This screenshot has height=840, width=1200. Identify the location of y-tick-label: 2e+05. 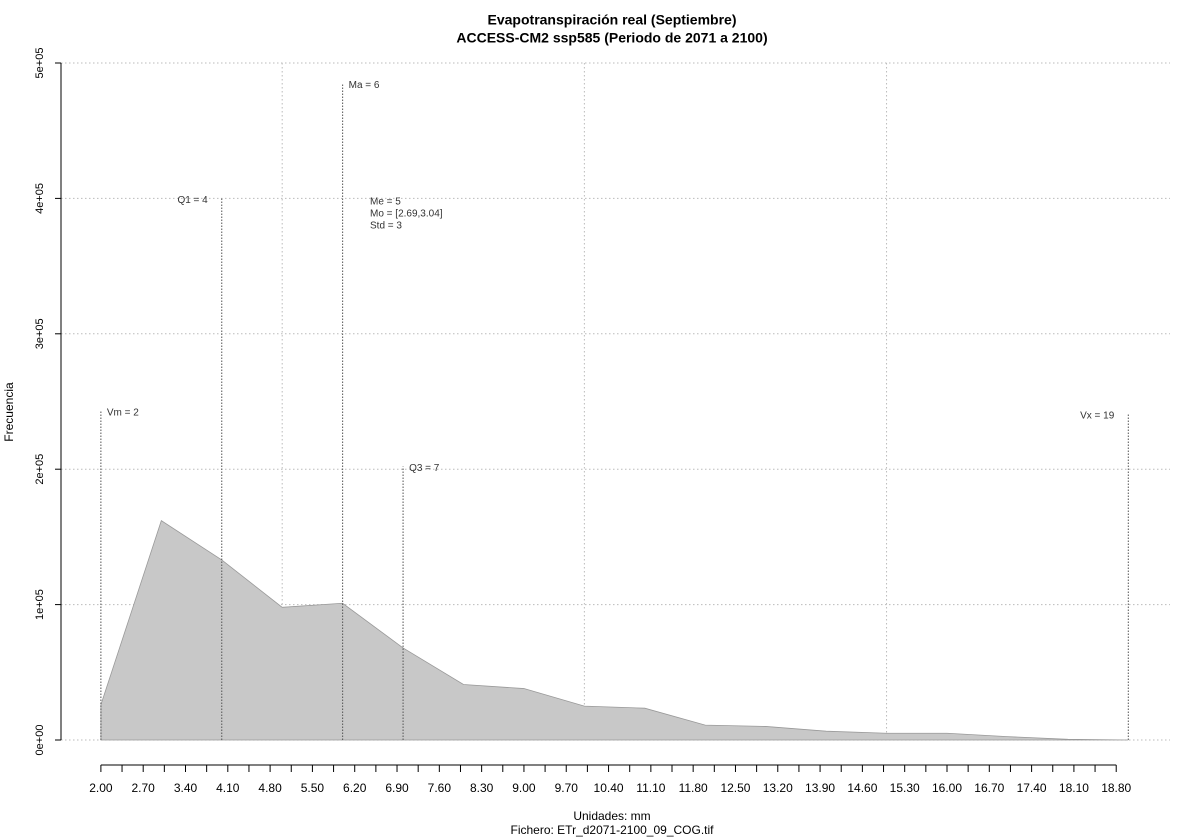
(40, 469).